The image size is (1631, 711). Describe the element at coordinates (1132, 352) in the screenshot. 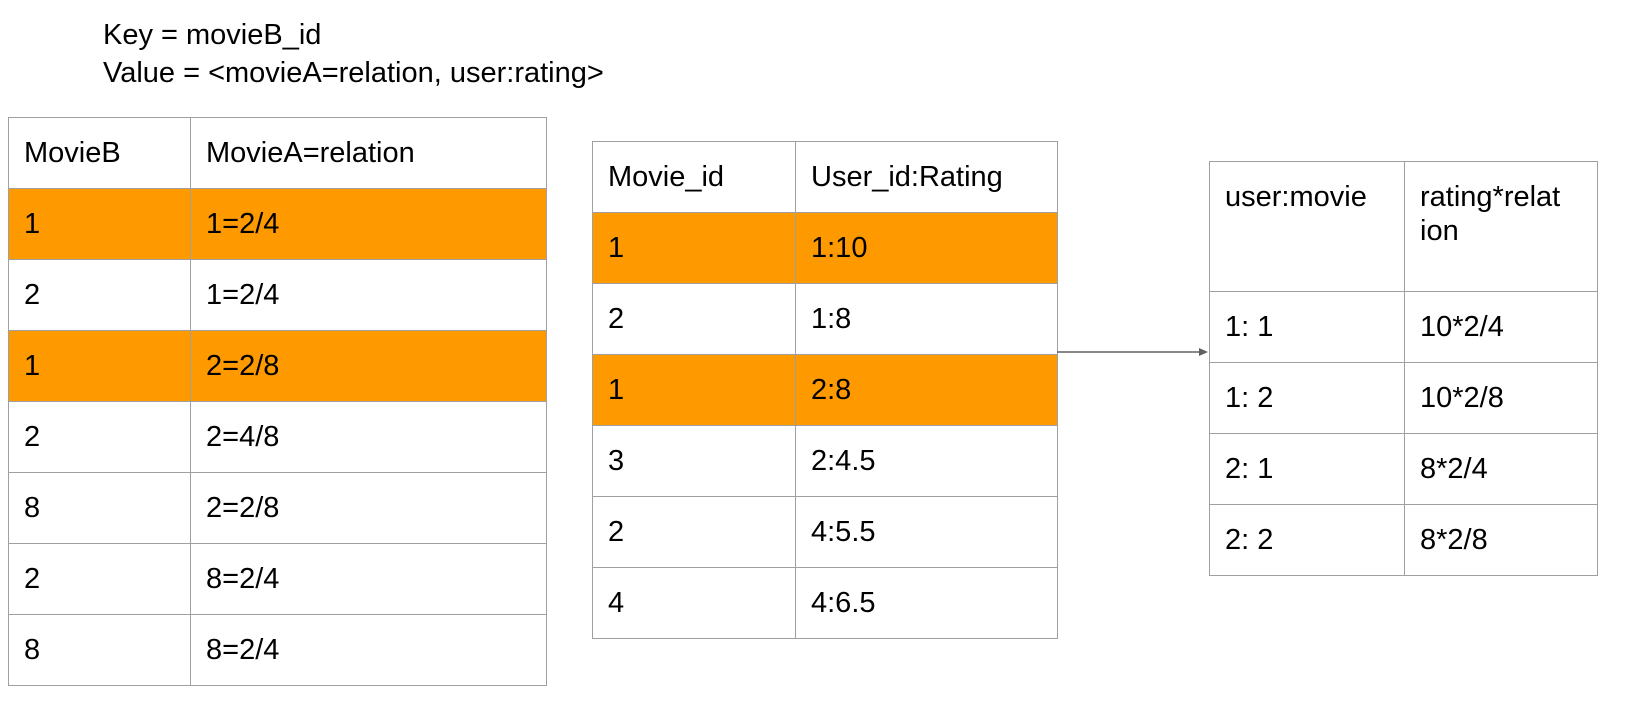

I see `flow-arrow` at that location.